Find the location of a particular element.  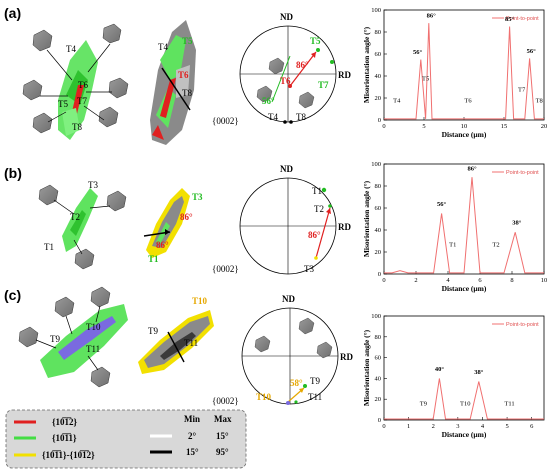

data-annotation: T5 is located at coordinates (425, 78).